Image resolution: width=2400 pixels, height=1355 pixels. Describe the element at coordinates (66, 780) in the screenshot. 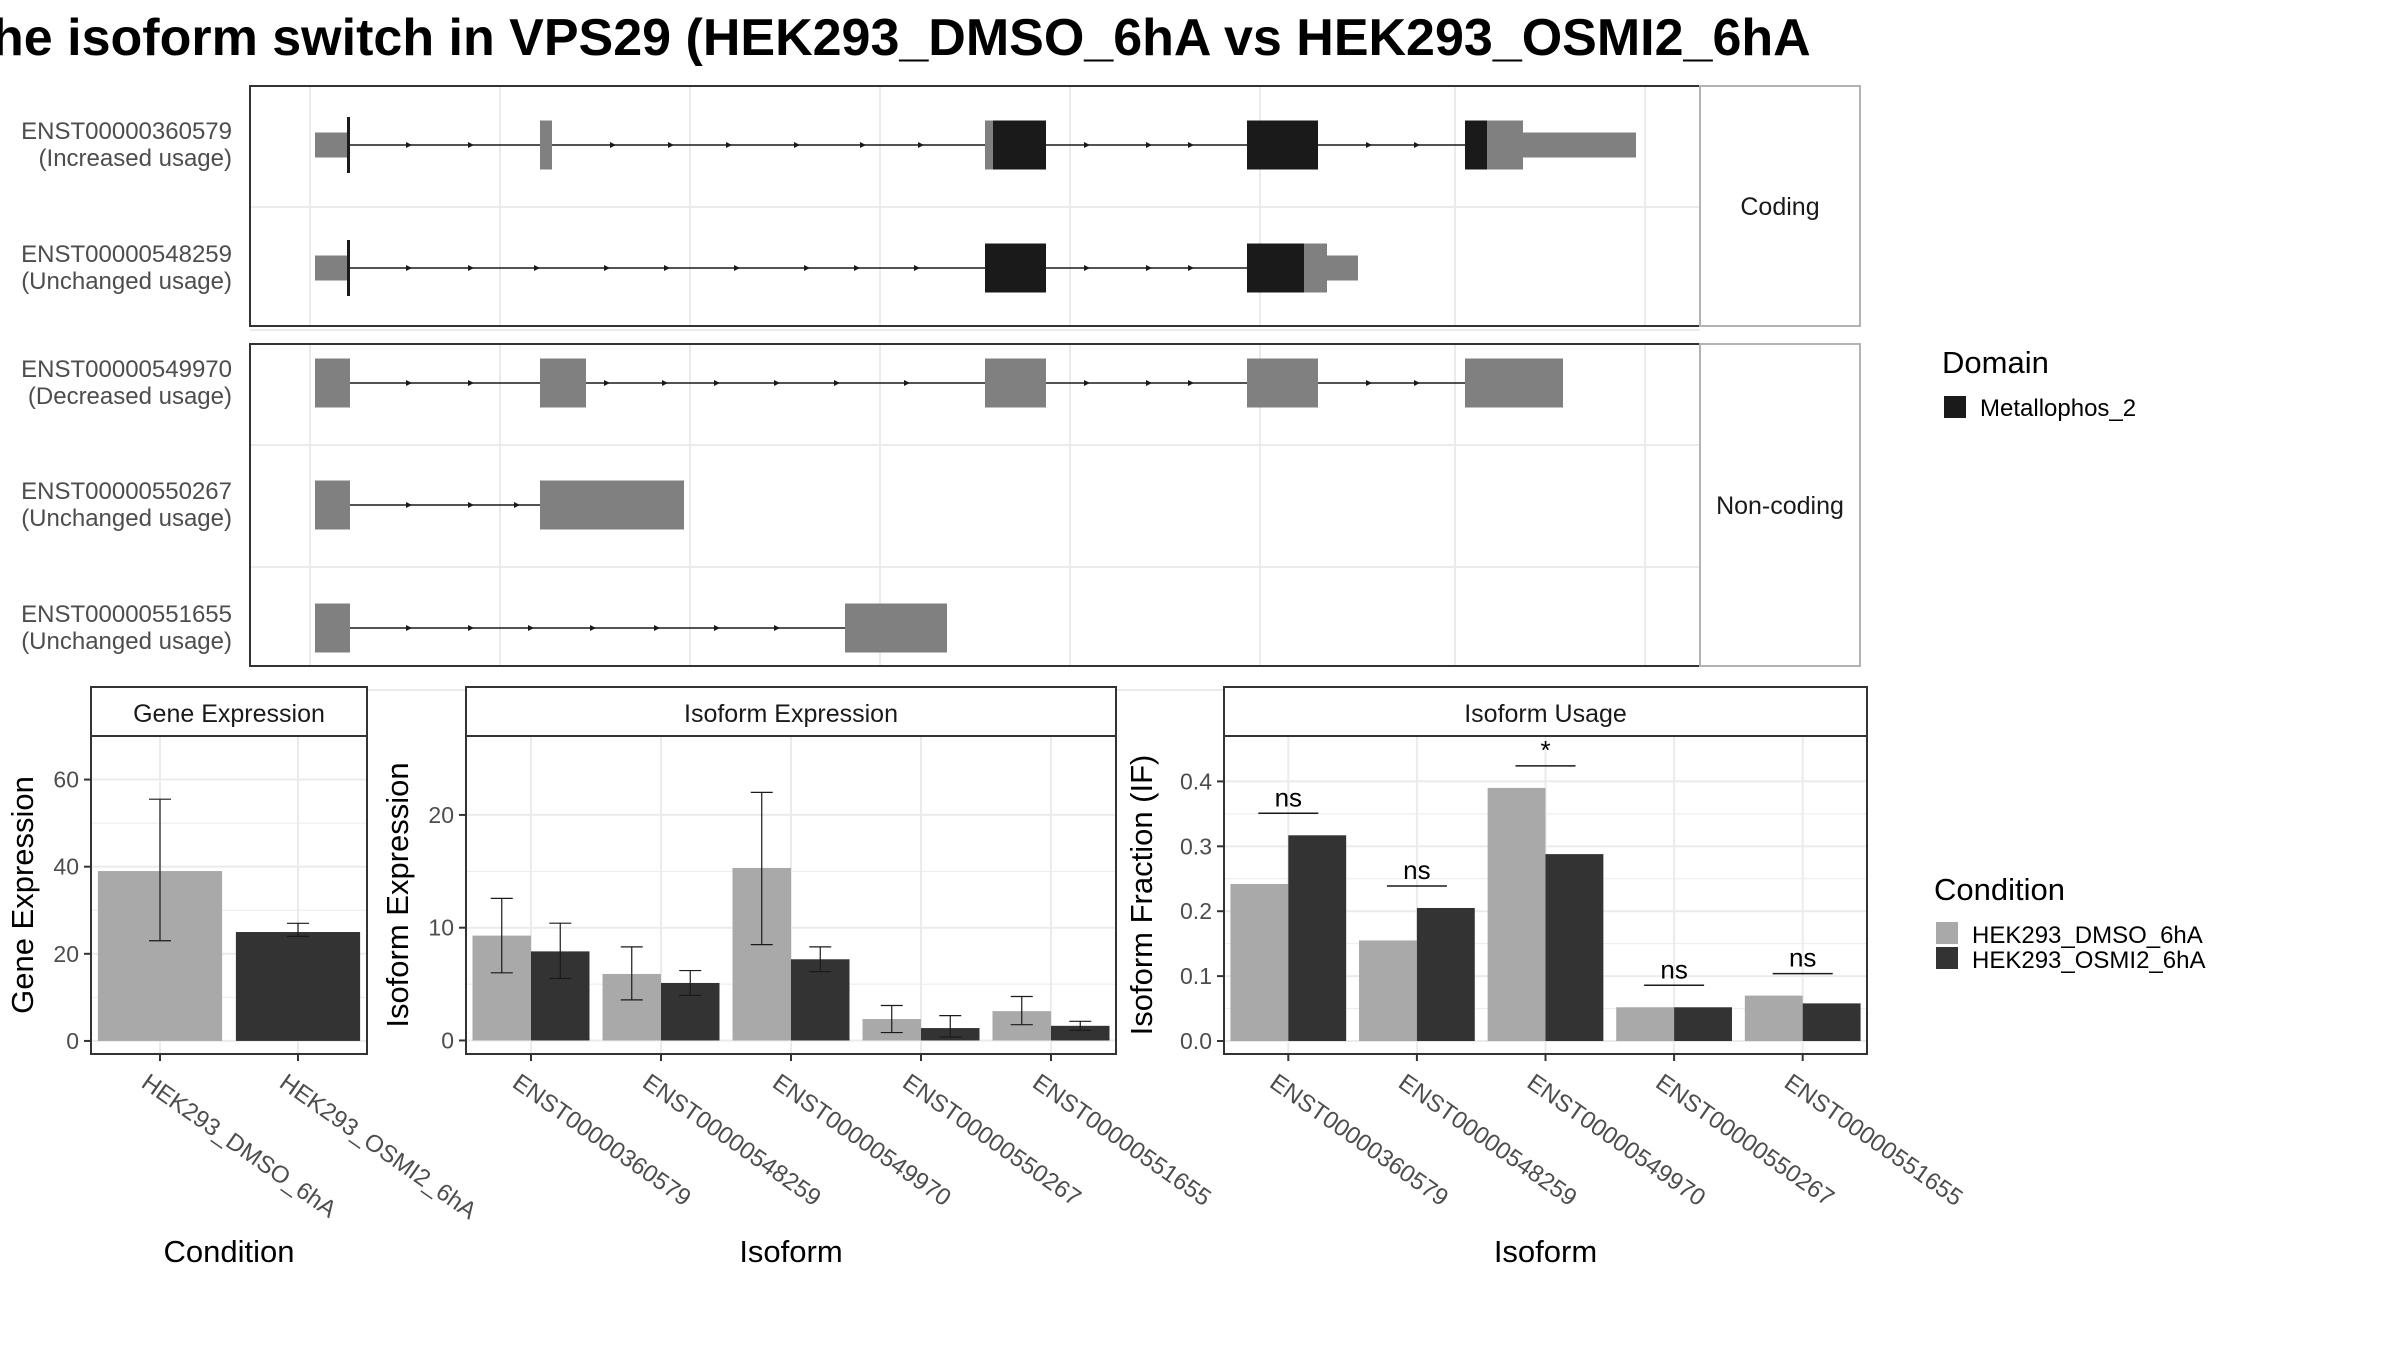

I see `y-tick-label: 60` at that location.